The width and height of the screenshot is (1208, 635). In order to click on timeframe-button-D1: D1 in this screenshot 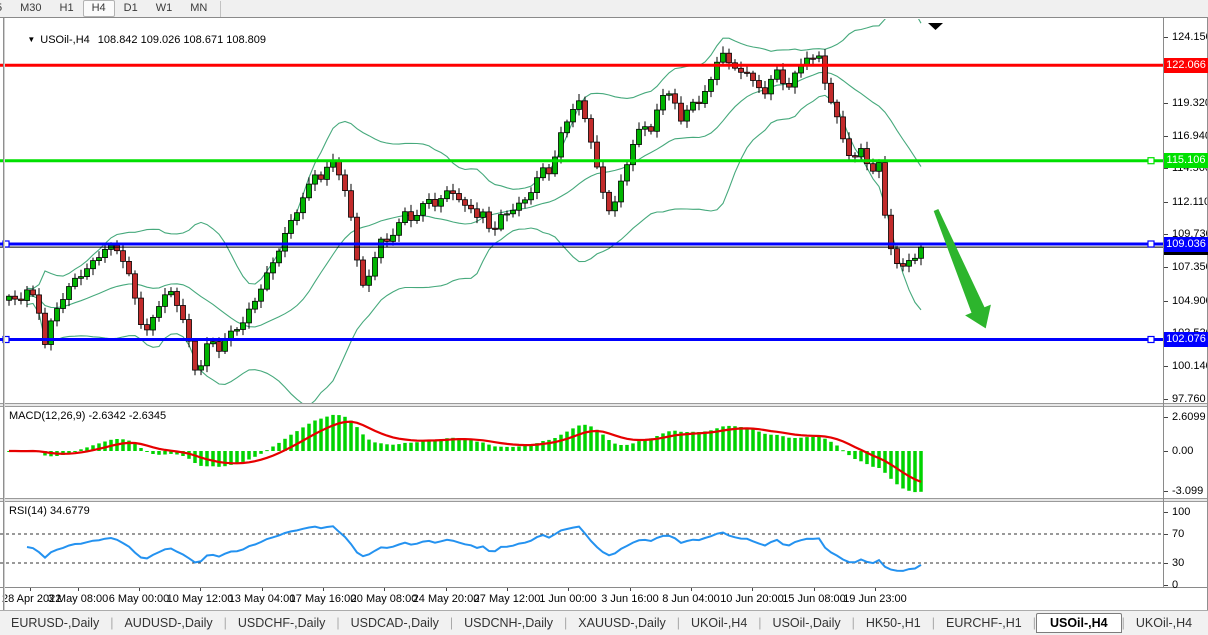, I will do `click(130, 8)`.